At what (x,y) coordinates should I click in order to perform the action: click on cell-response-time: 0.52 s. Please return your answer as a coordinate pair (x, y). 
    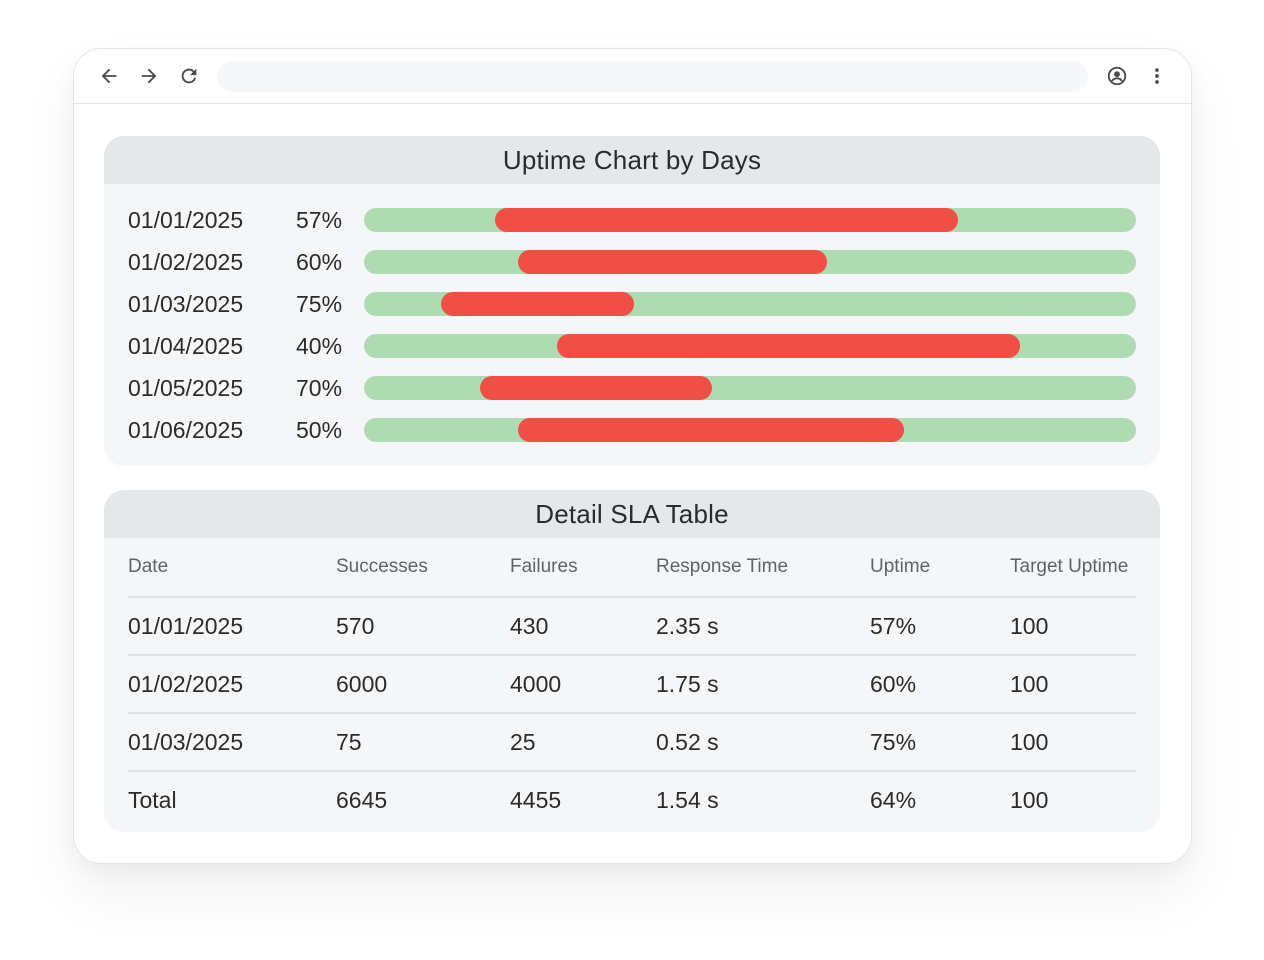
    Looking at the image, I should click on (763, 742).